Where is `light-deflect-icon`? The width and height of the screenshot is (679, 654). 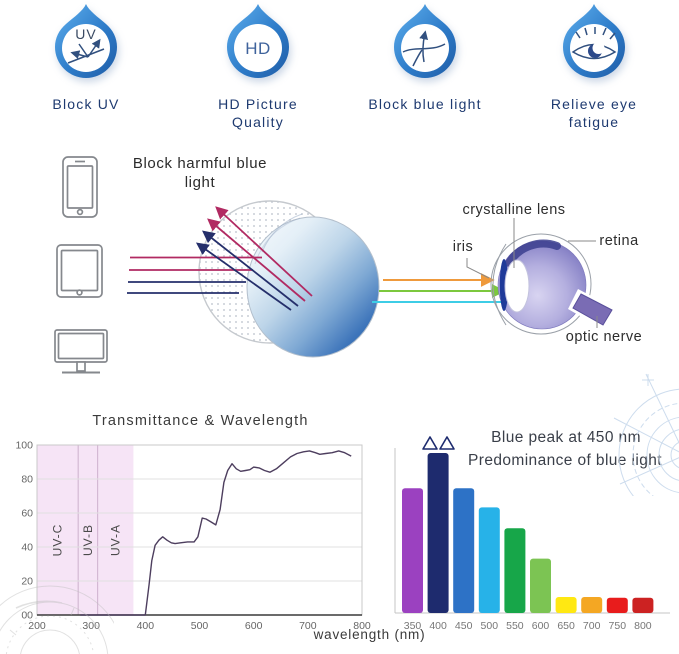
light-deflect-icon is located at coordinates (425, 41).